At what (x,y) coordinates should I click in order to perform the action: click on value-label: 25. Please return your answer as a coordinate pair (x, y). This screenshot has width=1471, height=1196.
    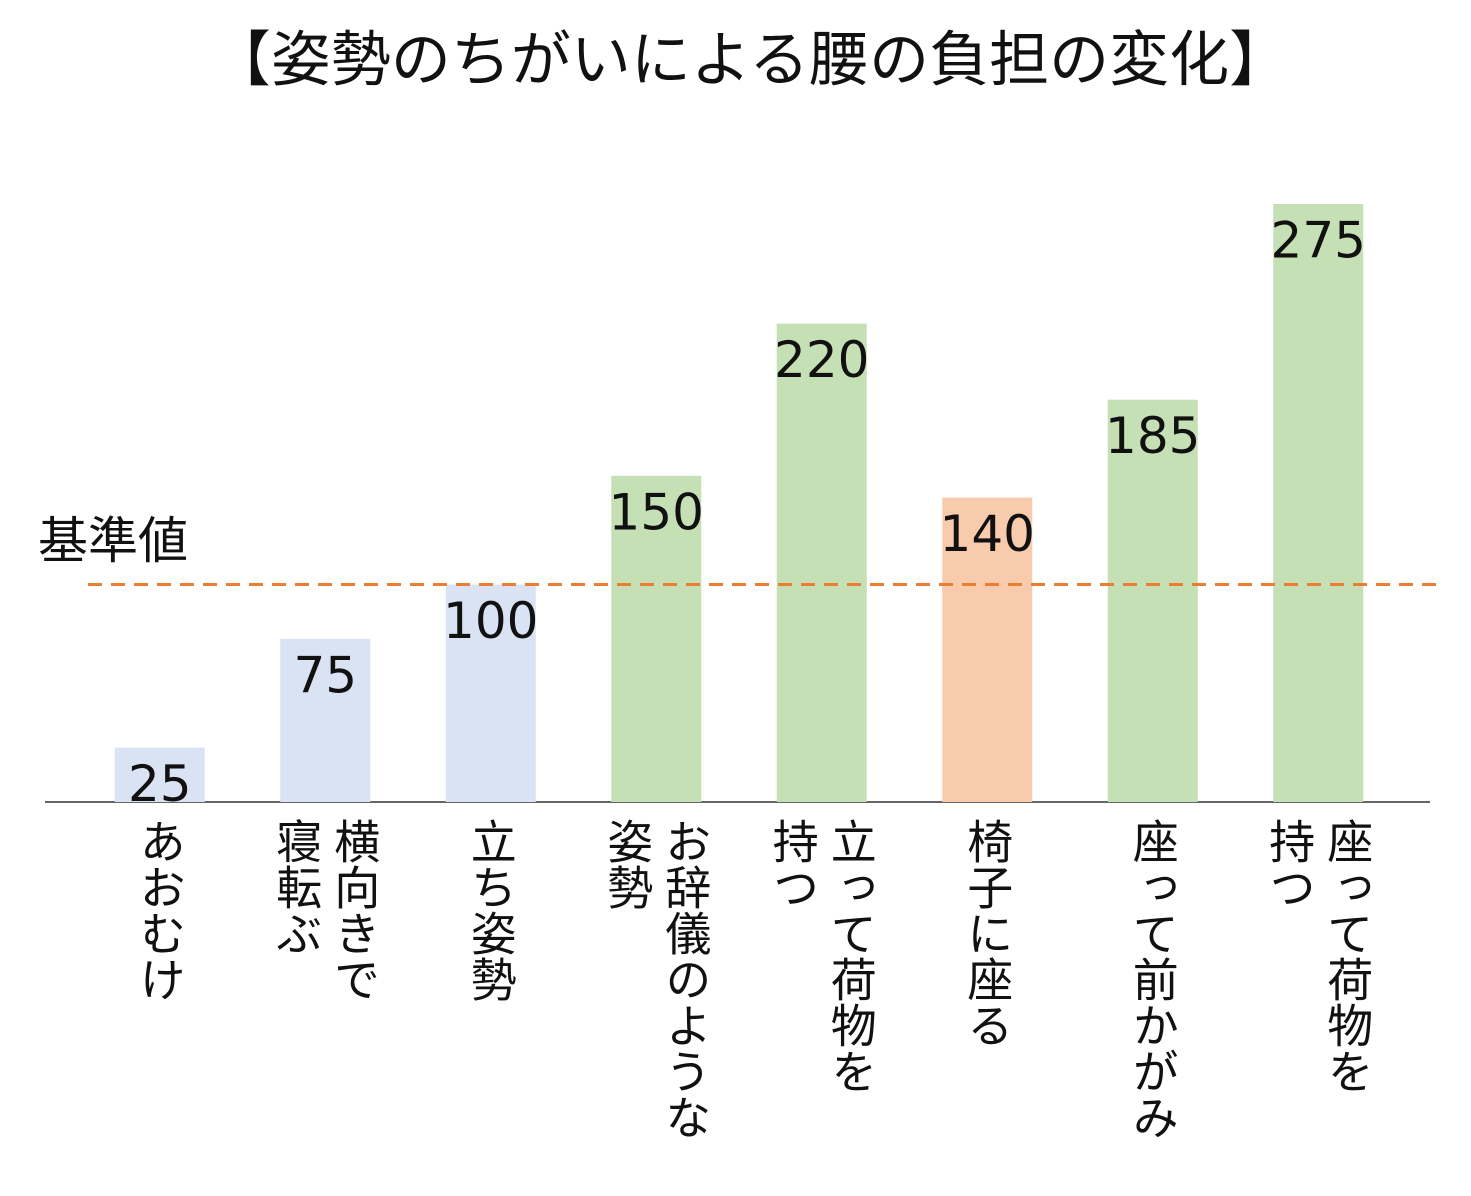
    Looking at the image, I should click on (160, 784).